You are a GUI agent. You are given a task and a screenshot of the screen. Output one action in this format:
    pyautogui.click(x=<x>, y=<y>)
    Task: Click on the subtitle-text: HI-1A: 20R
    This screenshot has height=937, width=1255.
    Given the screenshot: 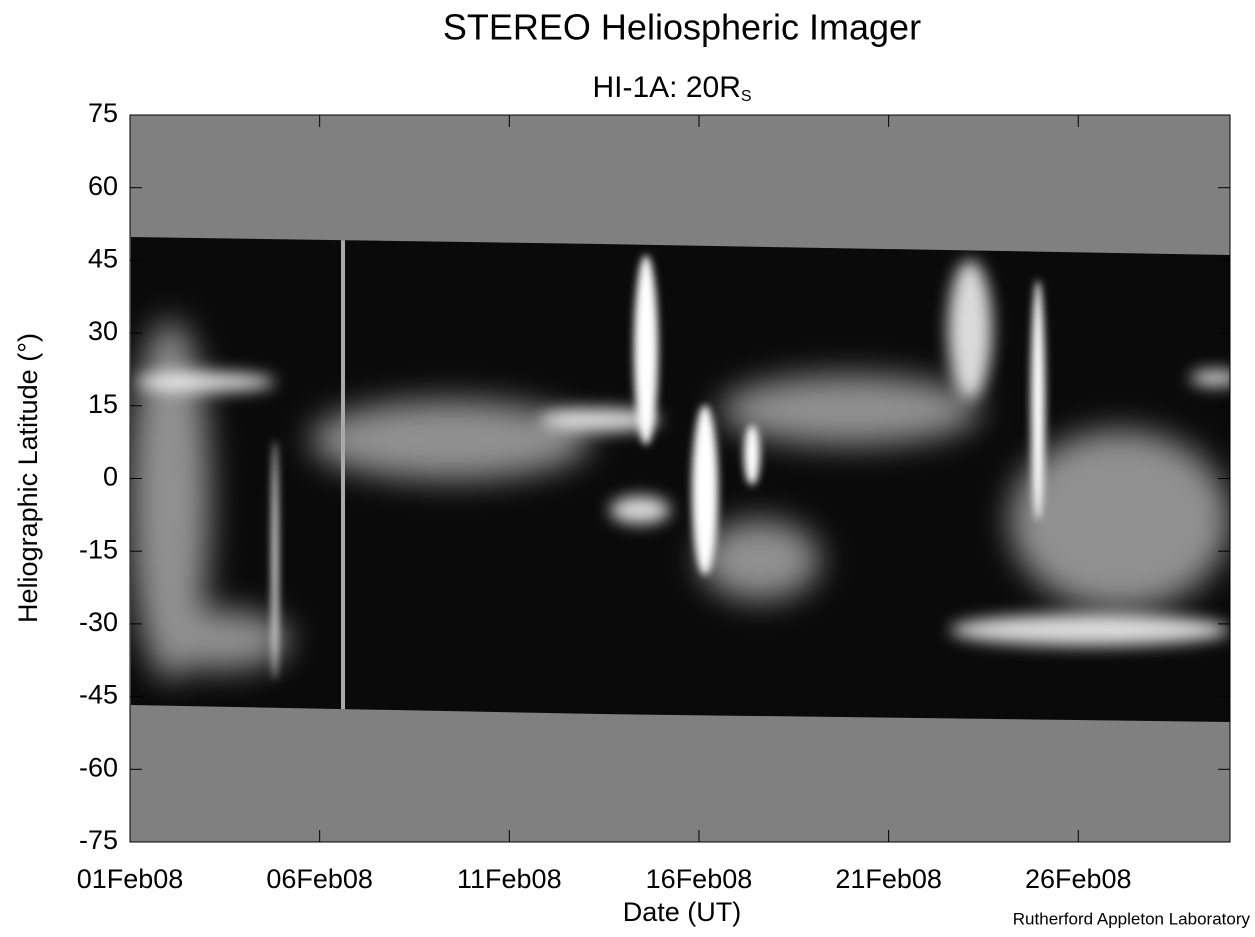 What is the action you would take?
    pyautogui.click(x=666, y=87)
    